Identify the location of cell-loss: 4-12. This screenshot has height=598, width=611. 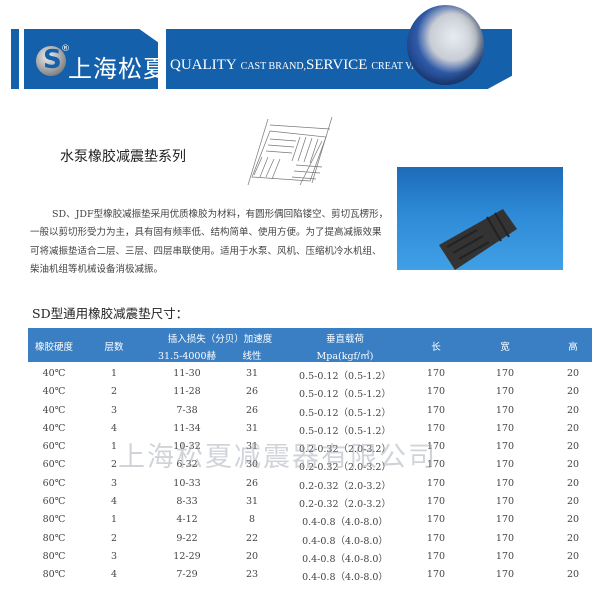
(187, 520).